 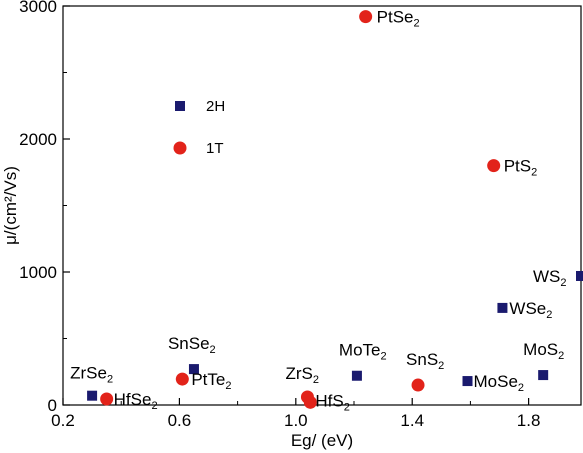 I want to click on point-label: PtSe2, so click(x=398, y=19).